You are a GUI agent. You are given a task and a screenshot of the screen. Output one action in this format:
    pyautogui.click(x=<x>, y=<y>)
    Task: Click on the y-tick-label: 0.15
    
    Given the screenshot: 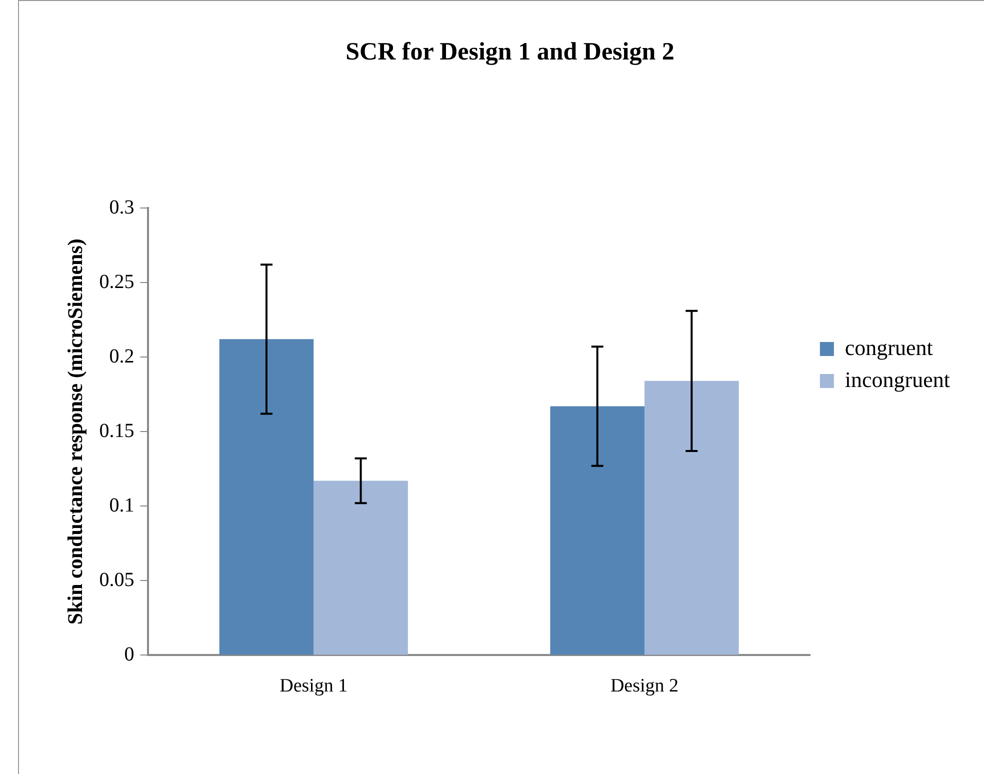 What is the action you would take?
    pyautogui.click(x=116, y=431)
    